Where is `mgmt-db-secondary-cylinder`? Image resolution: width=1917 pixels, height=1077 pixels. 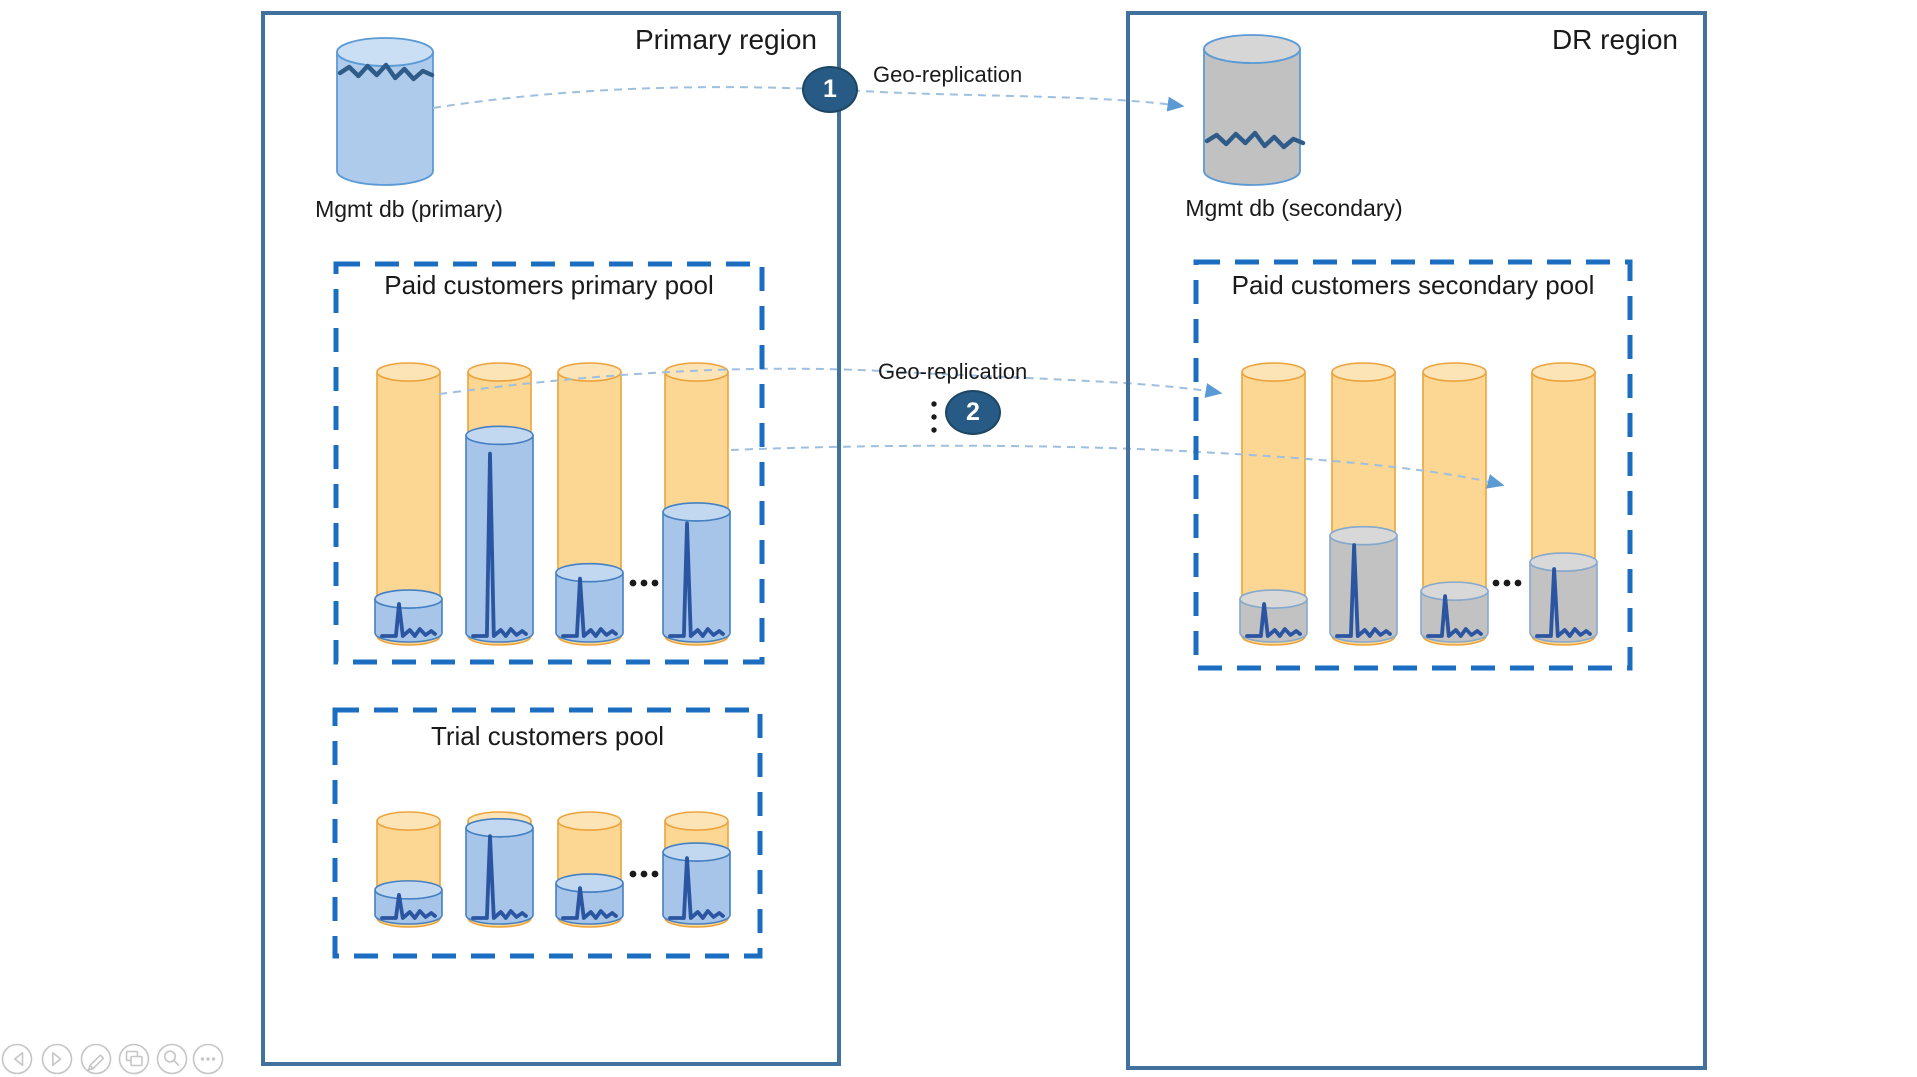 mgmt-db-secondary-cylinder is located at coordinates (1254, 110).